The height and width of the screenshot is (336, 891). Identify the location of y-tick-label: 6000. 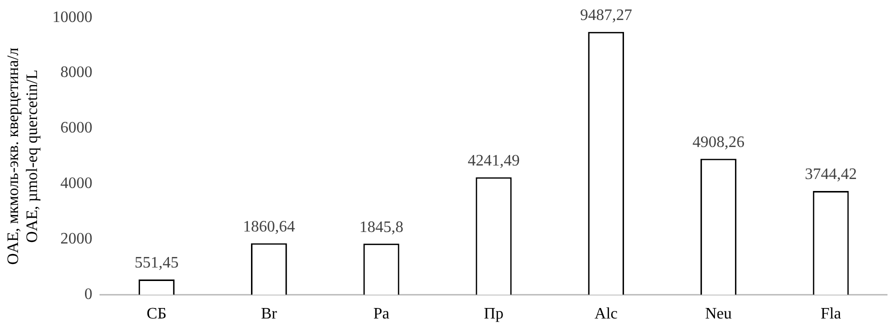
(76, 128).